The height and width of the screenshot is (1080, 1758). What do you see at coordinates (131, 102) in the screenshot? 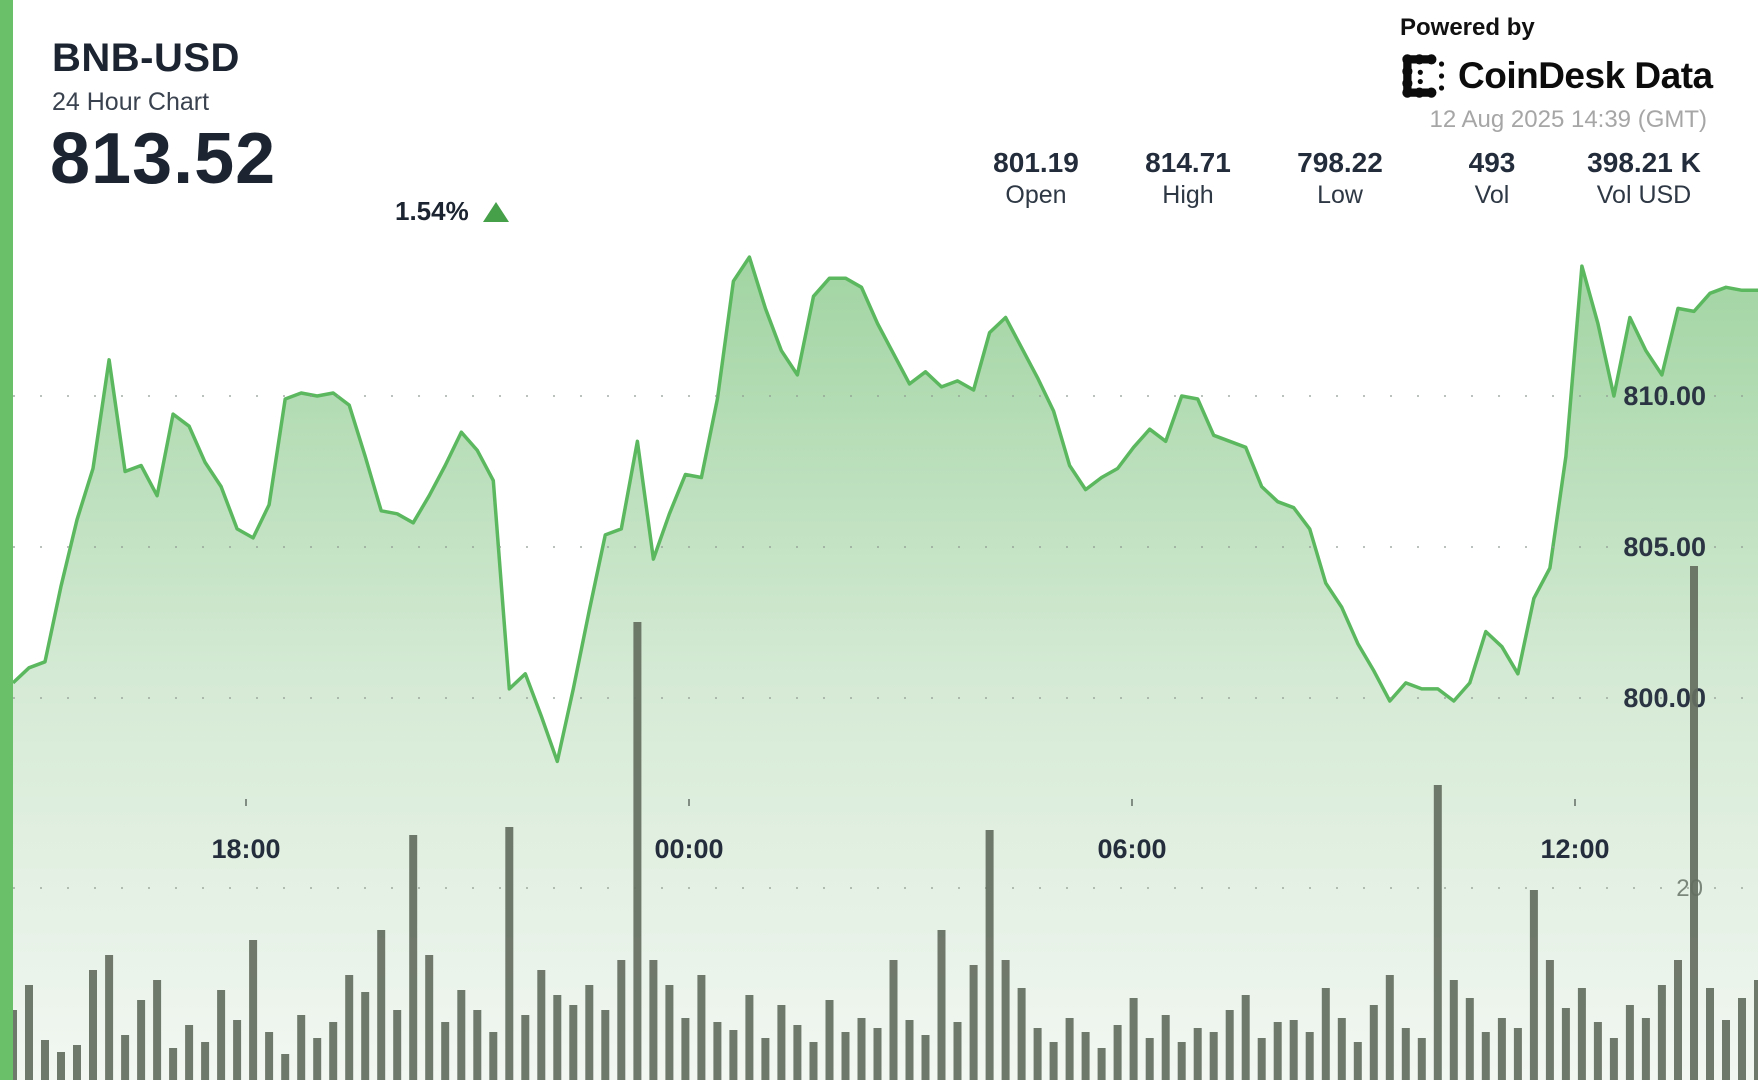
I see `chart-subtitle: 24 Hour Chart` at bounding box center [131, 102].